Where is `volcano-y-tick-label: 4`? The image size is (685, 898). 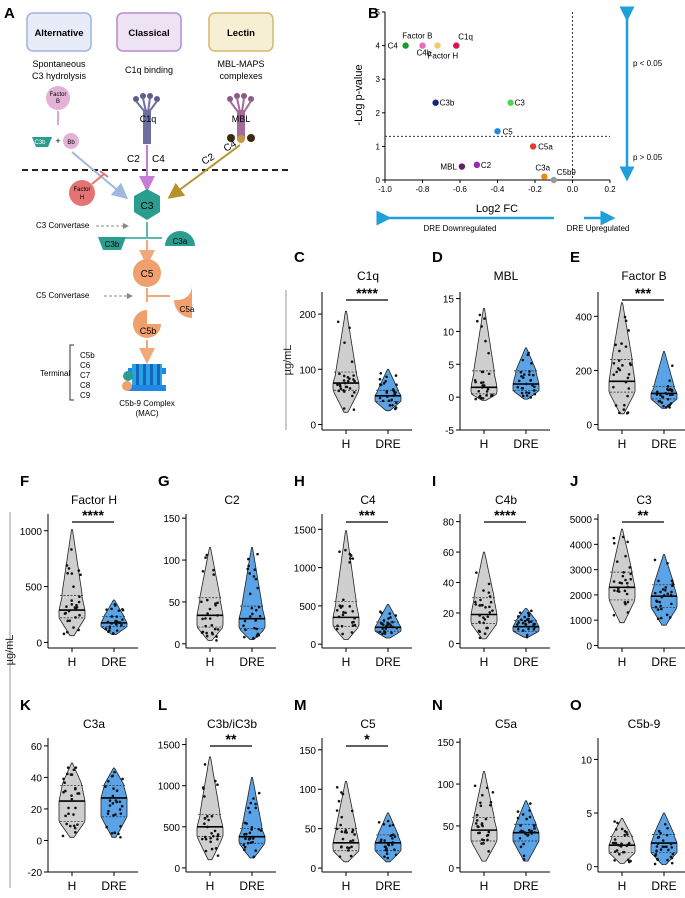
volcano-y-tick-label: 4 is located at coordinates (378, 46).